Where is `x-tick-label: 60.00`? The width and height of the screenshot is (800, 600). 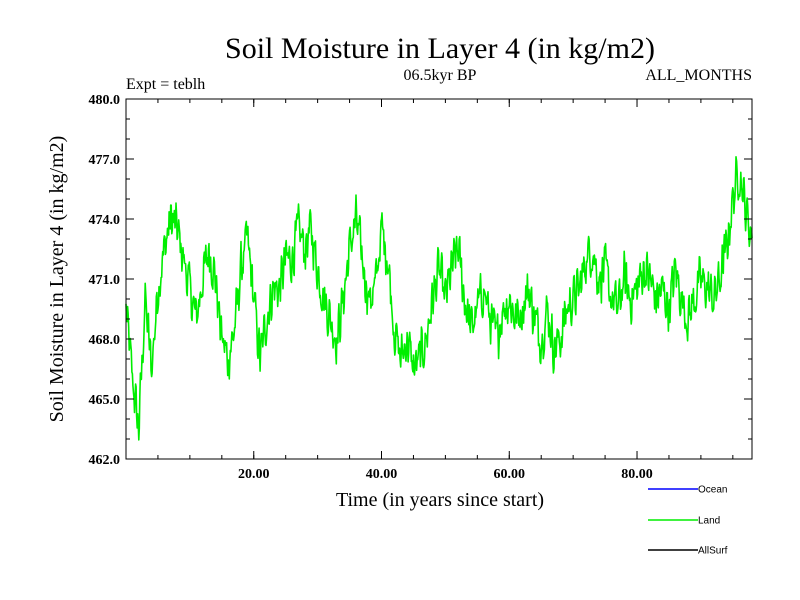
x-tick-label: 60.00 is located at coordinates (510, 474).